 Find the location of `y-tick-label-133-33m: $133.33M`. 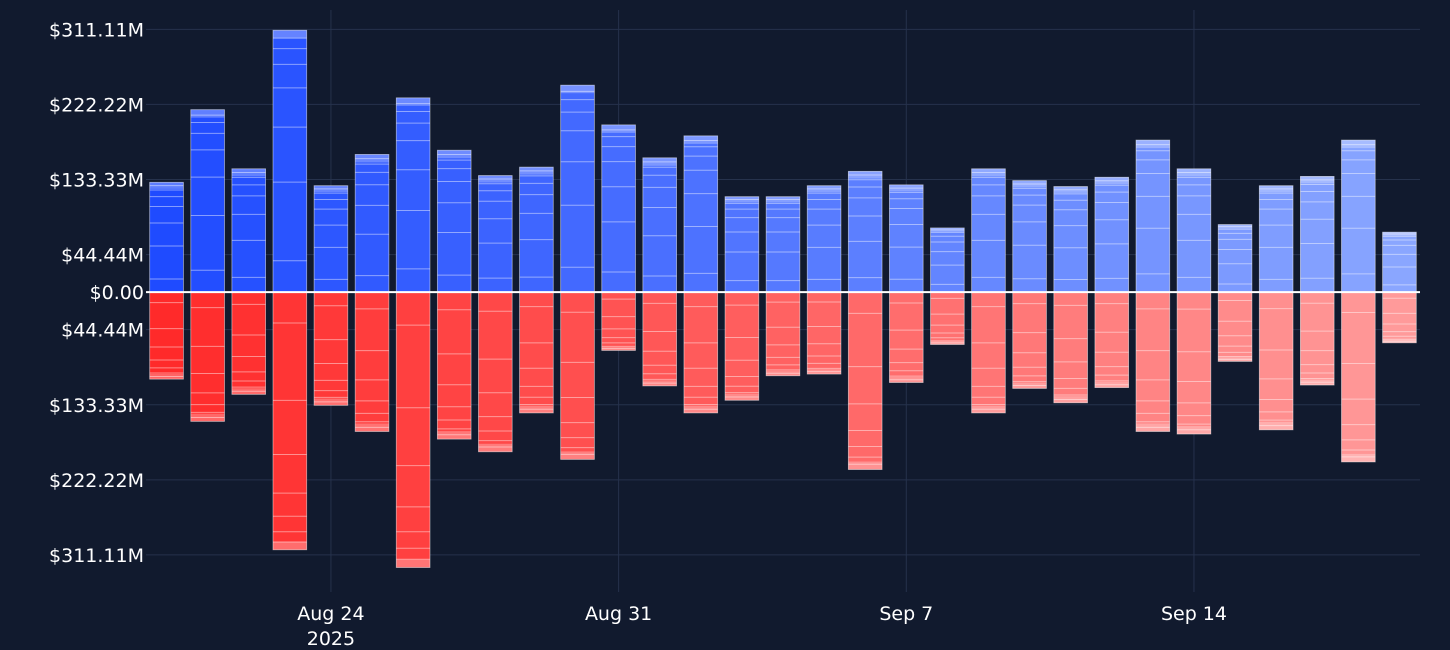

y-tick-label-133-33m: $133.33M is located at coordinates (96, 181).